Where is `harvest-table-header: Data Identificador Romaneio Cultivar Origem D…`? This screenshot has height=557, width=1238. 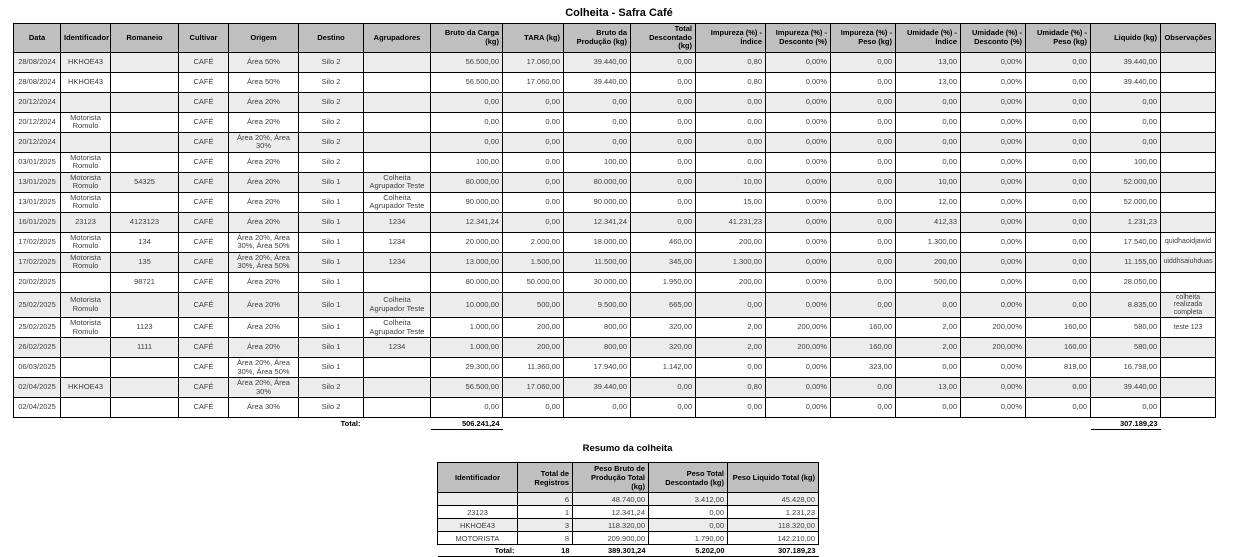
harvest-table-header: Data Identificador Romaneio Cultivar Origem D… is located at coordinates (614, 38).